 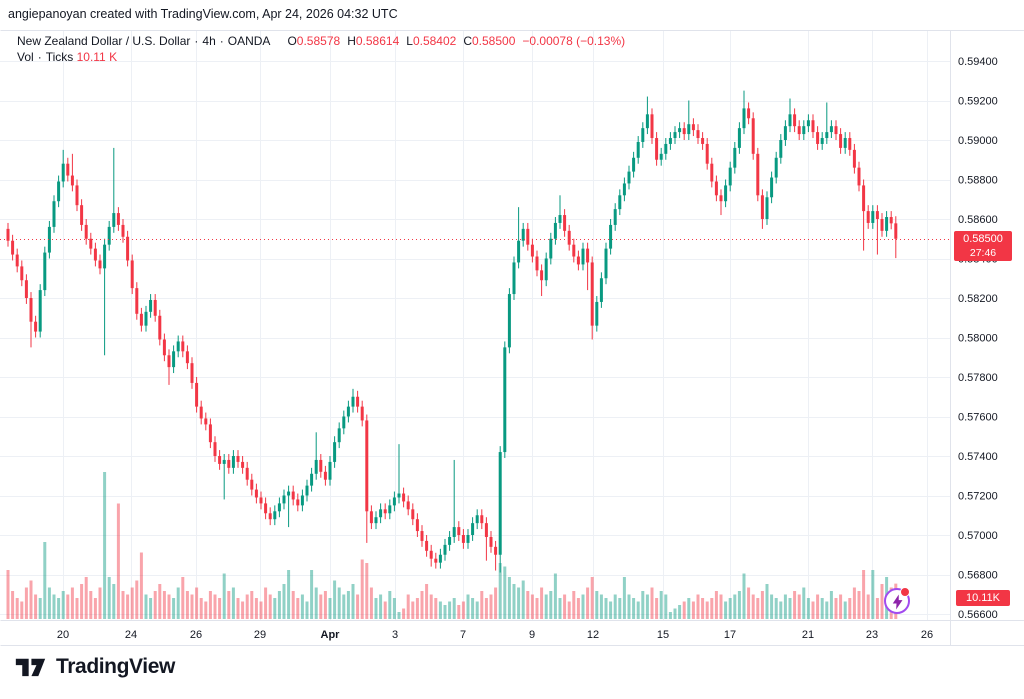 What do you see at coordinates (978, 62) in the screenshot?
I see `svg-text: 0.59400` at bounding box center [978, 62].